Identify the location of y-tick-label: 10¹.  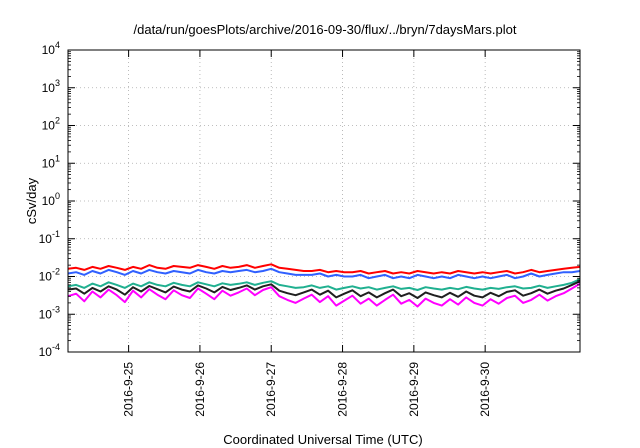
(51, 161).